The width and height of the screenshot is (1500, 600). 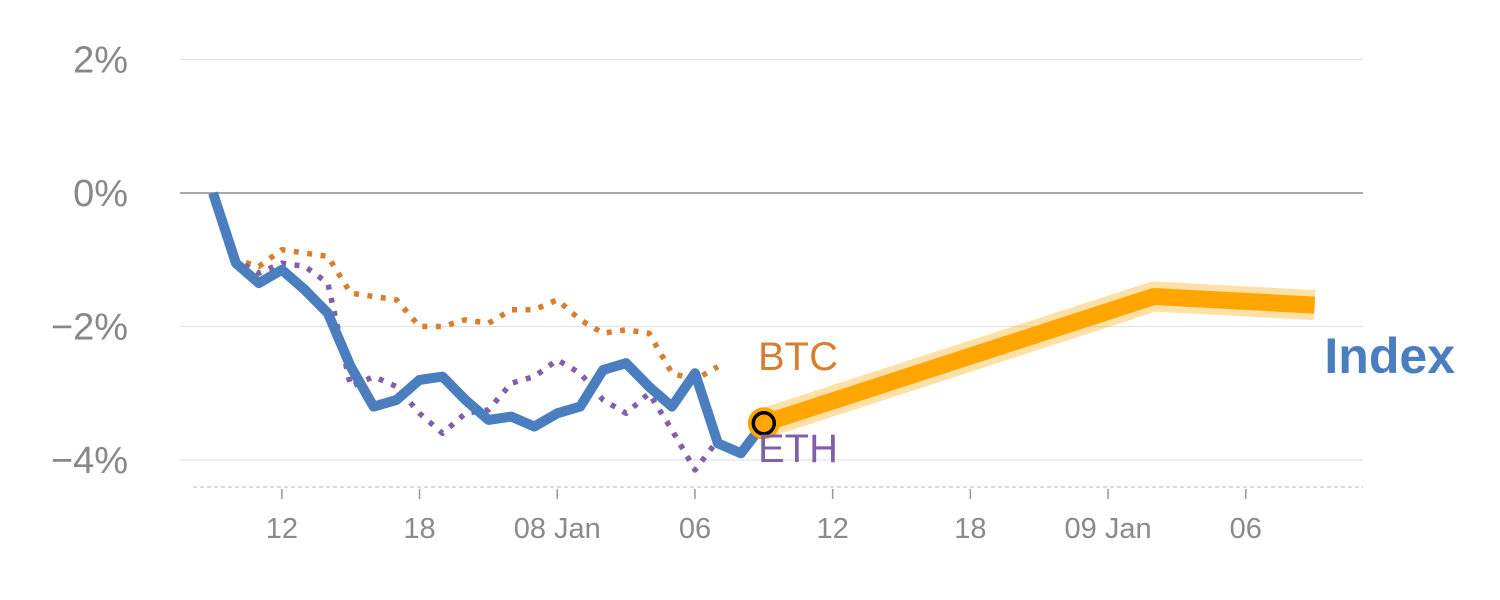 What do you see at coordinates (1038, 360) in the screenshot?
I see `forecast-line` at bounding box center [1038, 360].